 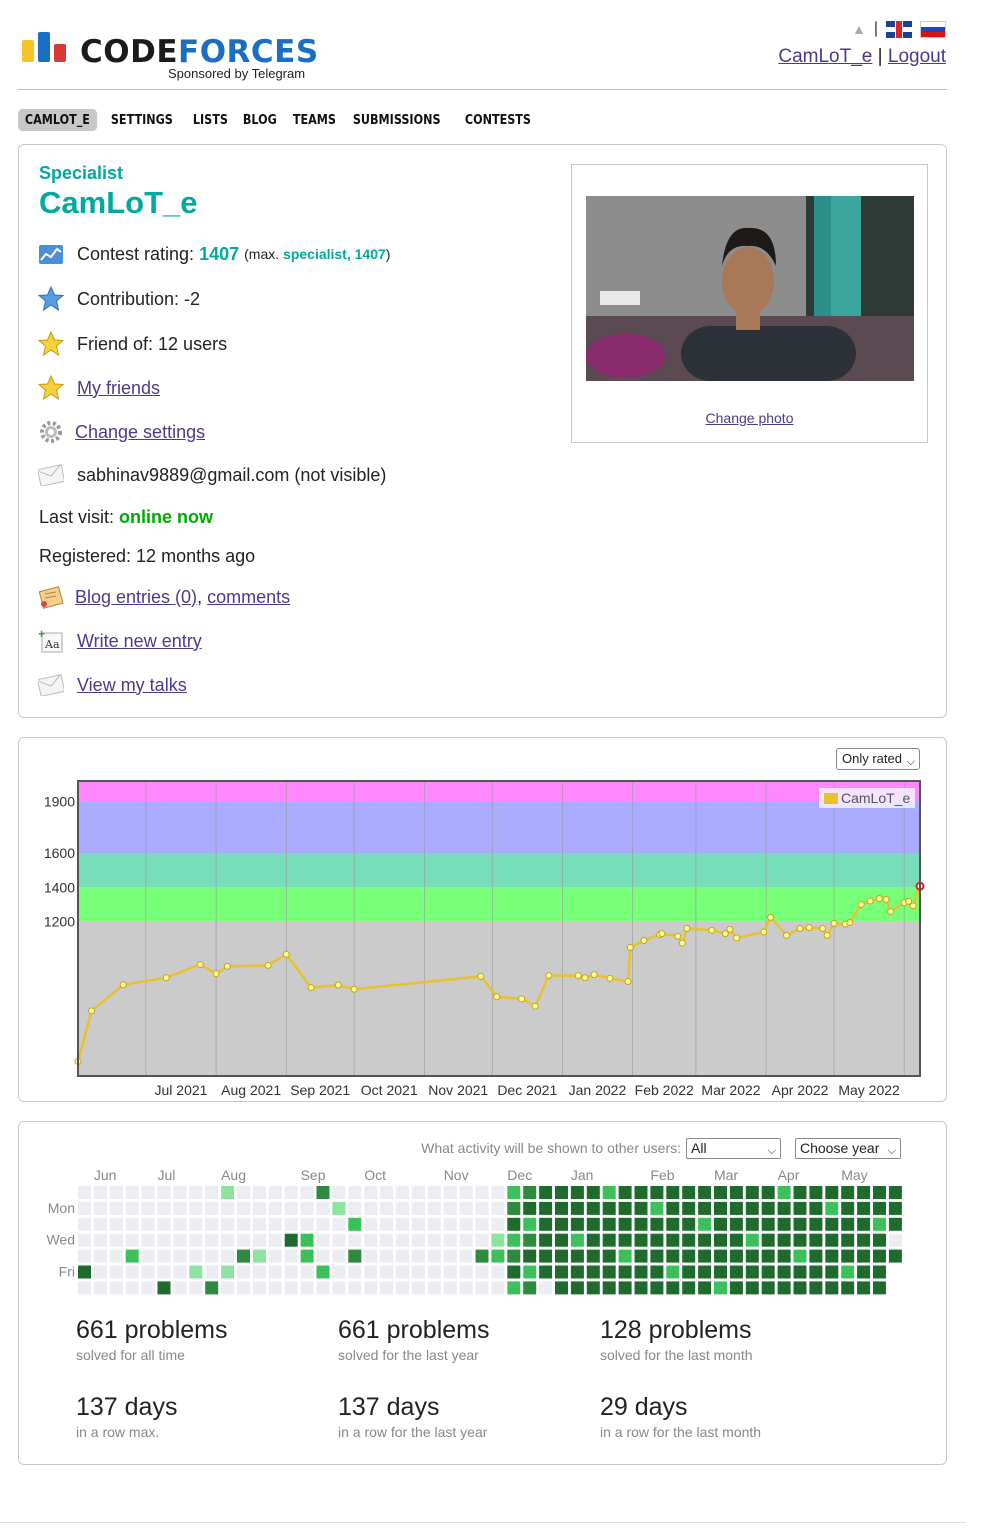 What do you see at coordinates (749, 418) in the screenshot?
I see `change-photo-link: Change photo` at bounding box center [749, 418].